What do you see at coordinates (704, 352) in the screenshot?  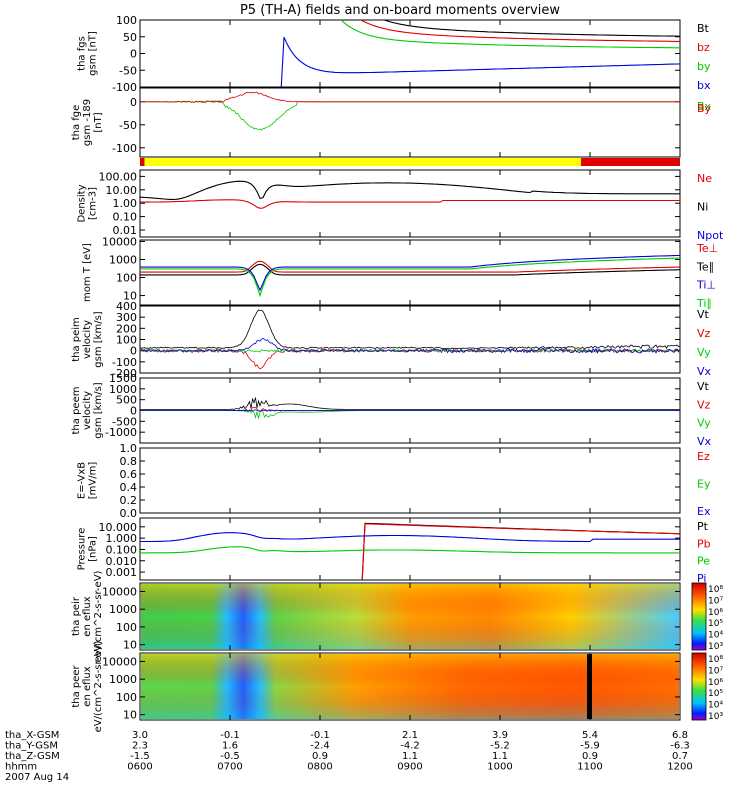 I see `legend-entry: Vy` at bounding box center [704, 352].